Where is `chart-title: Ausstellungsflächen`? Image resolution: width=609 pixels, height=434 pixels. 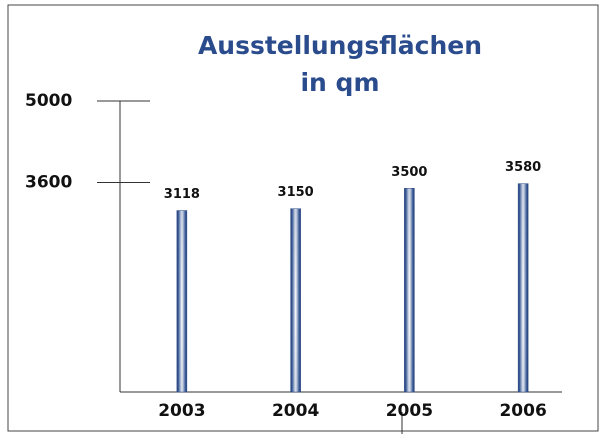 chart-title: Ausstellungsflächen is located at coordinates (340, 45).